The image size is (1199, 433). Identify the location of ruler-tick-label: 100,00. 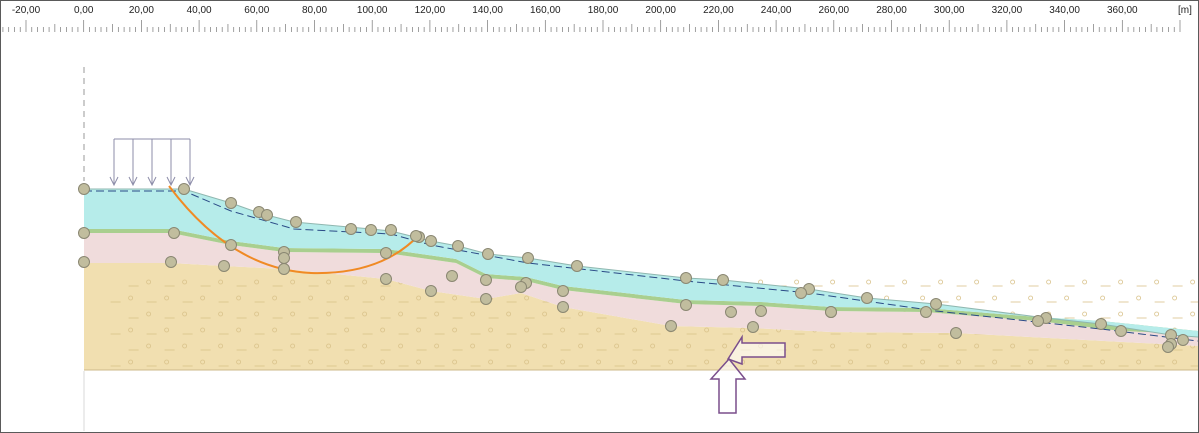
(372, 10).